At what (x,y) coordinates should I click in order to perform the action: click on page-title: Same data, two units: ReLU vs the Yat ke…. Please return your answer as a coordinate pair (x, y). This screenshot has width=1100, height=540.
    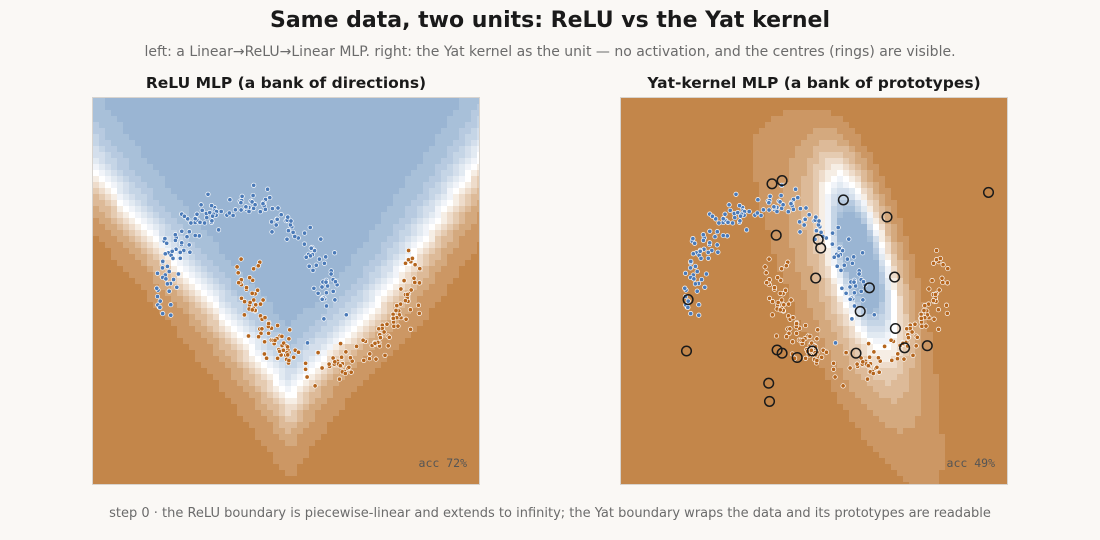
    Looking at the image, I should click on (550, 20).